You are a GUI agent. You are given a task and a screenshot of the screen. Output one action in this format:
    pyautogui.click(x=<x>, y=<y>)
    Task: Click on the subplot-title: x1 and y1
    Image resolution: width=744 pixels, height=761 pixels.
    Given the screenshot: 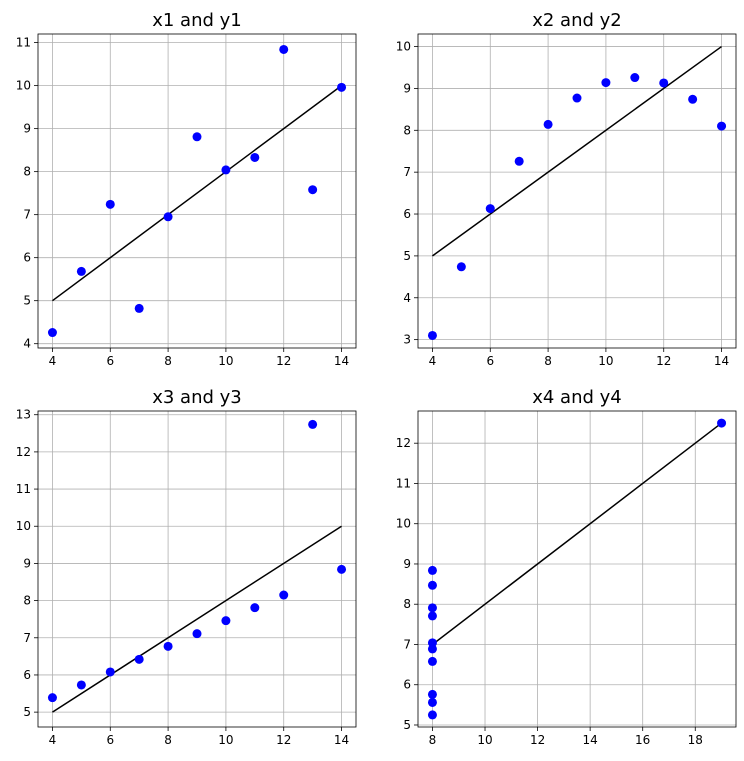 What is the action you would take?
    pyautogui.click(x=197, y=20)
    